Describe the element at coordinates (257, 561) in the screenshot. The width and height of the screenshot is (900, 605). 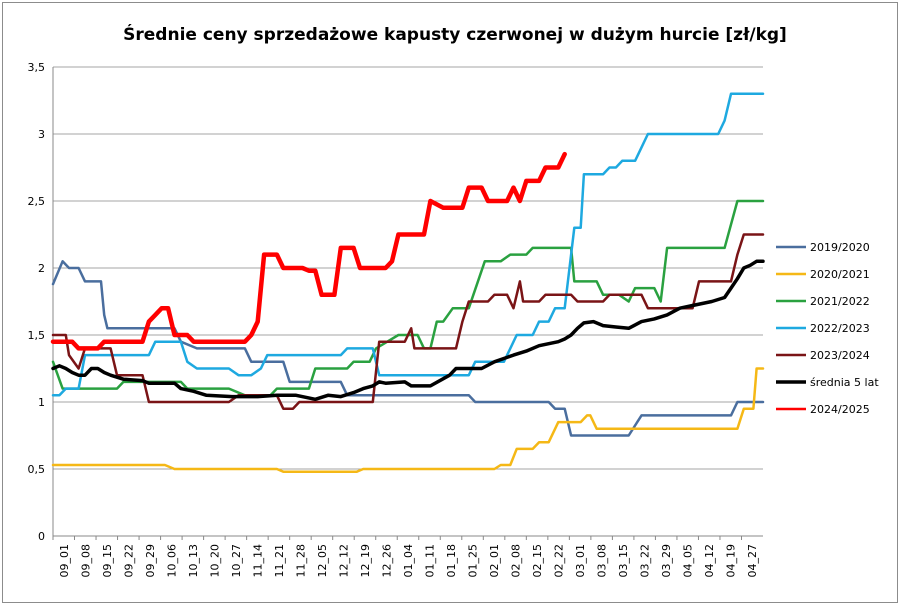
I see `x-tick-label: 11_14` at that location.